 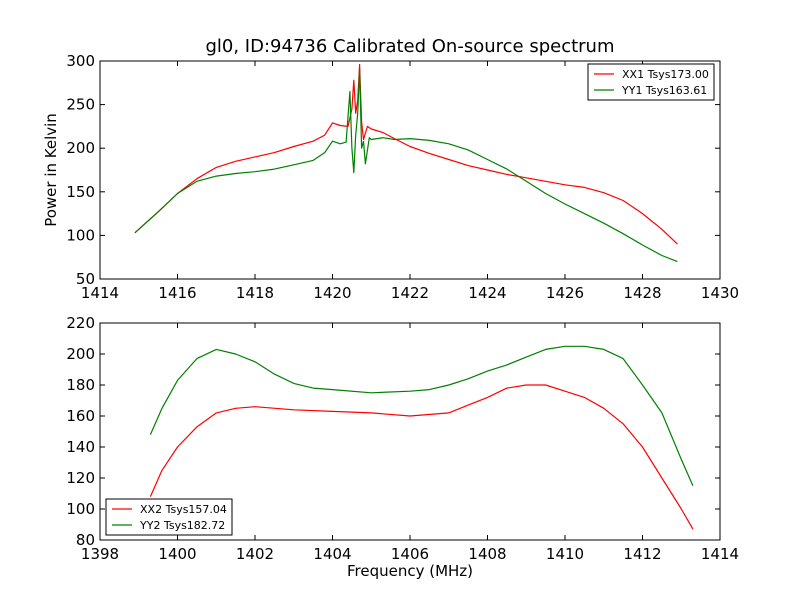 I want to click on x-tick-label: 1408, so click(x=487, y=554).